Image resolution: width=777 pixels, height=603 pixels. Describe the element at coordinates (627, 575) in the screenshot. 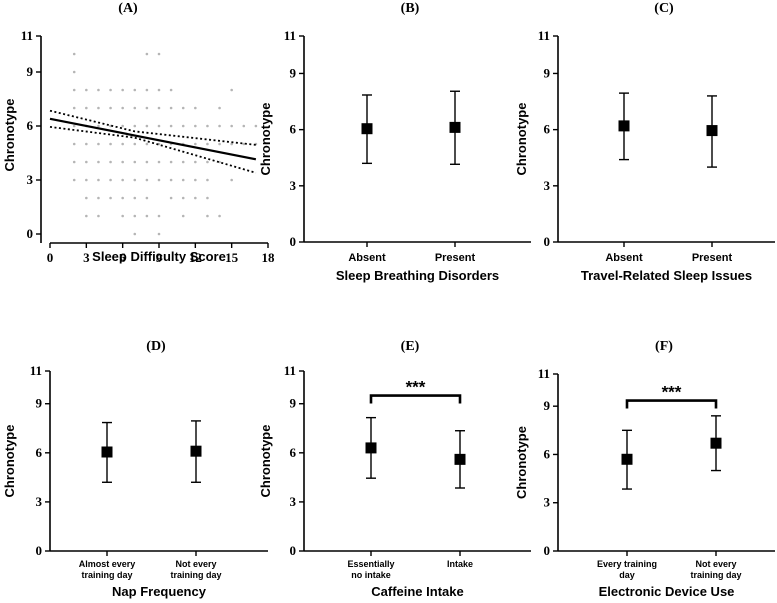

I see `category-label: day` at that location.